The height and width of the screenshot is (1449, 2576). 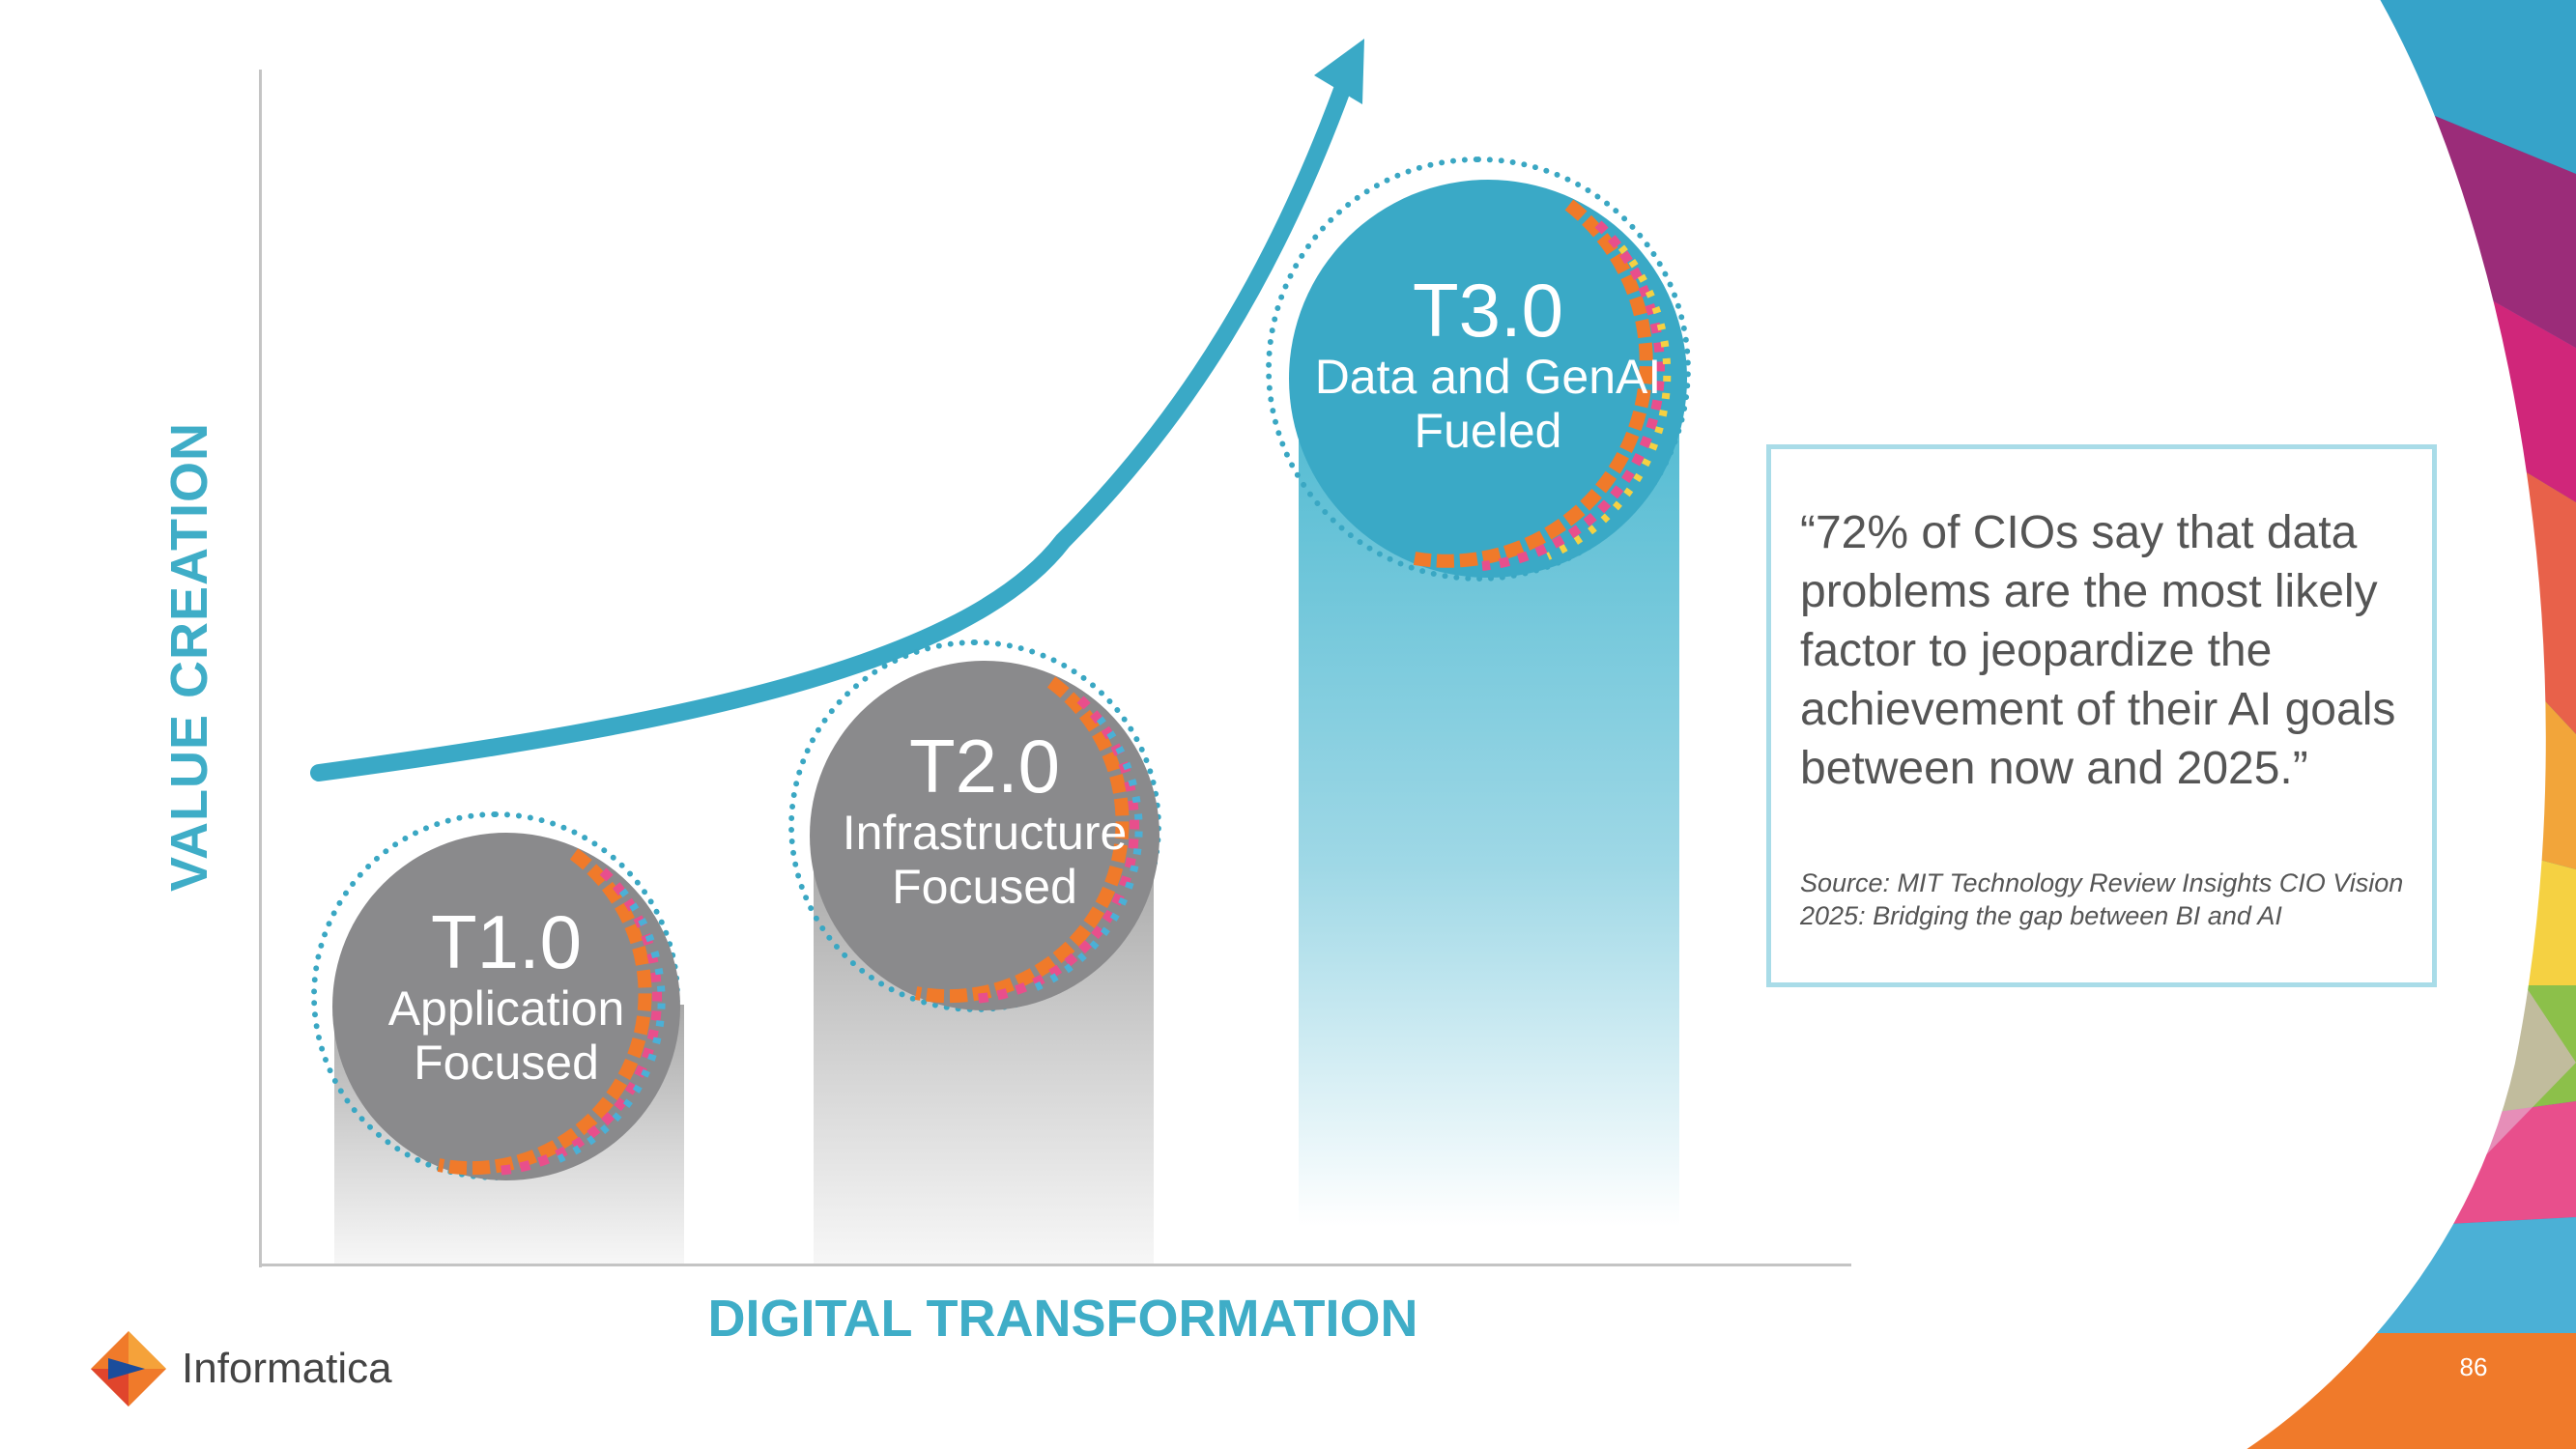 What do you see at coordinates (985, 766) in the screenshot?
I see `stage-2-code: T2.0` at bounding box center [985, 766].